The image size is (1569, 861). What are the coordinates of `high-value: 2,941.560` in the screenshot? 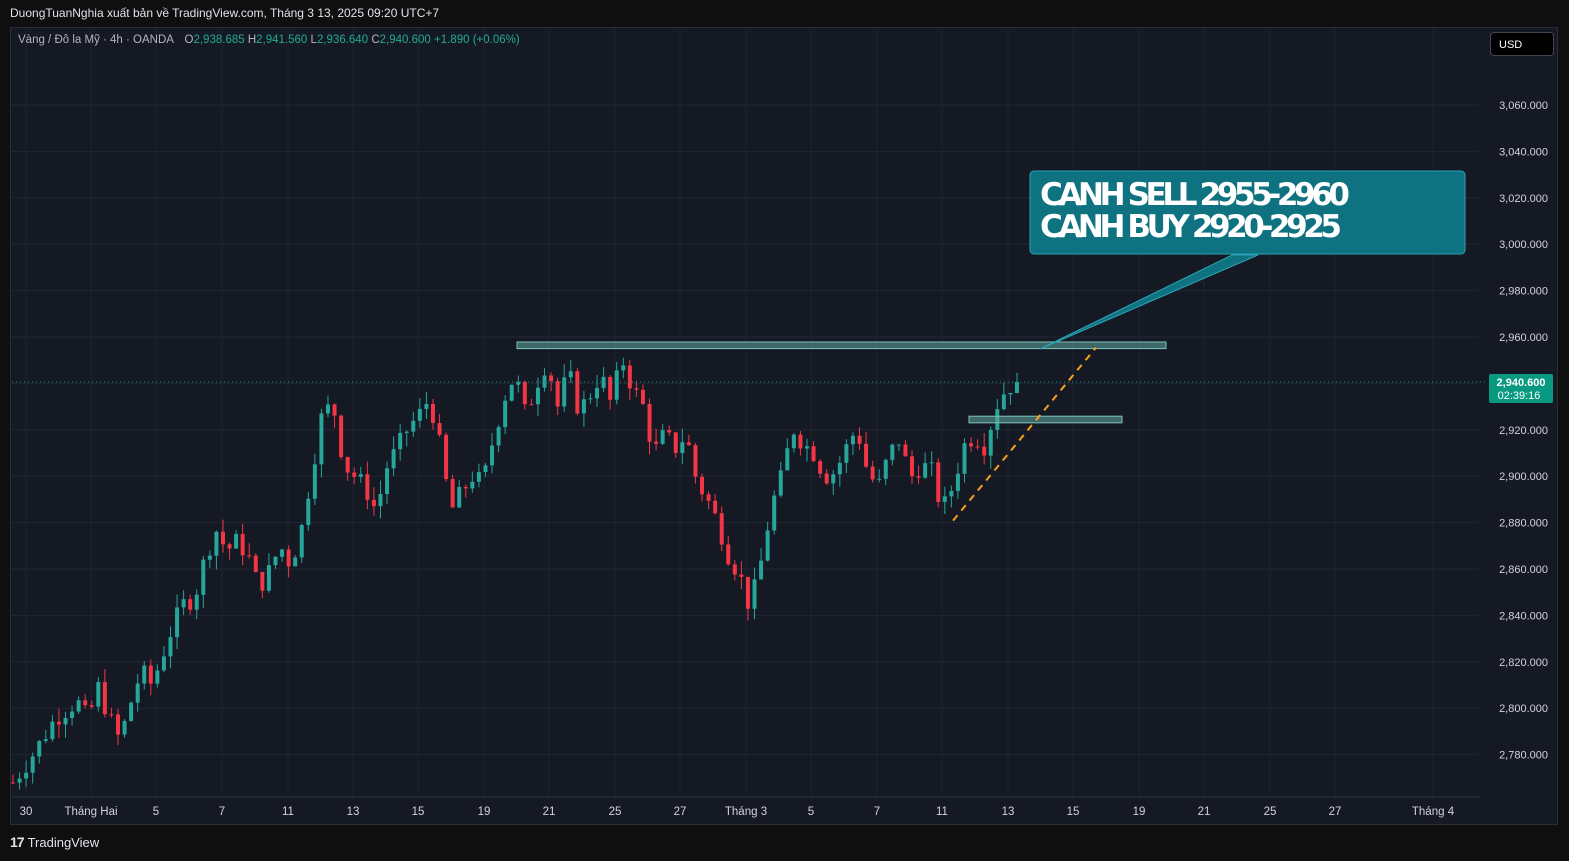 It's located at (282, 40).